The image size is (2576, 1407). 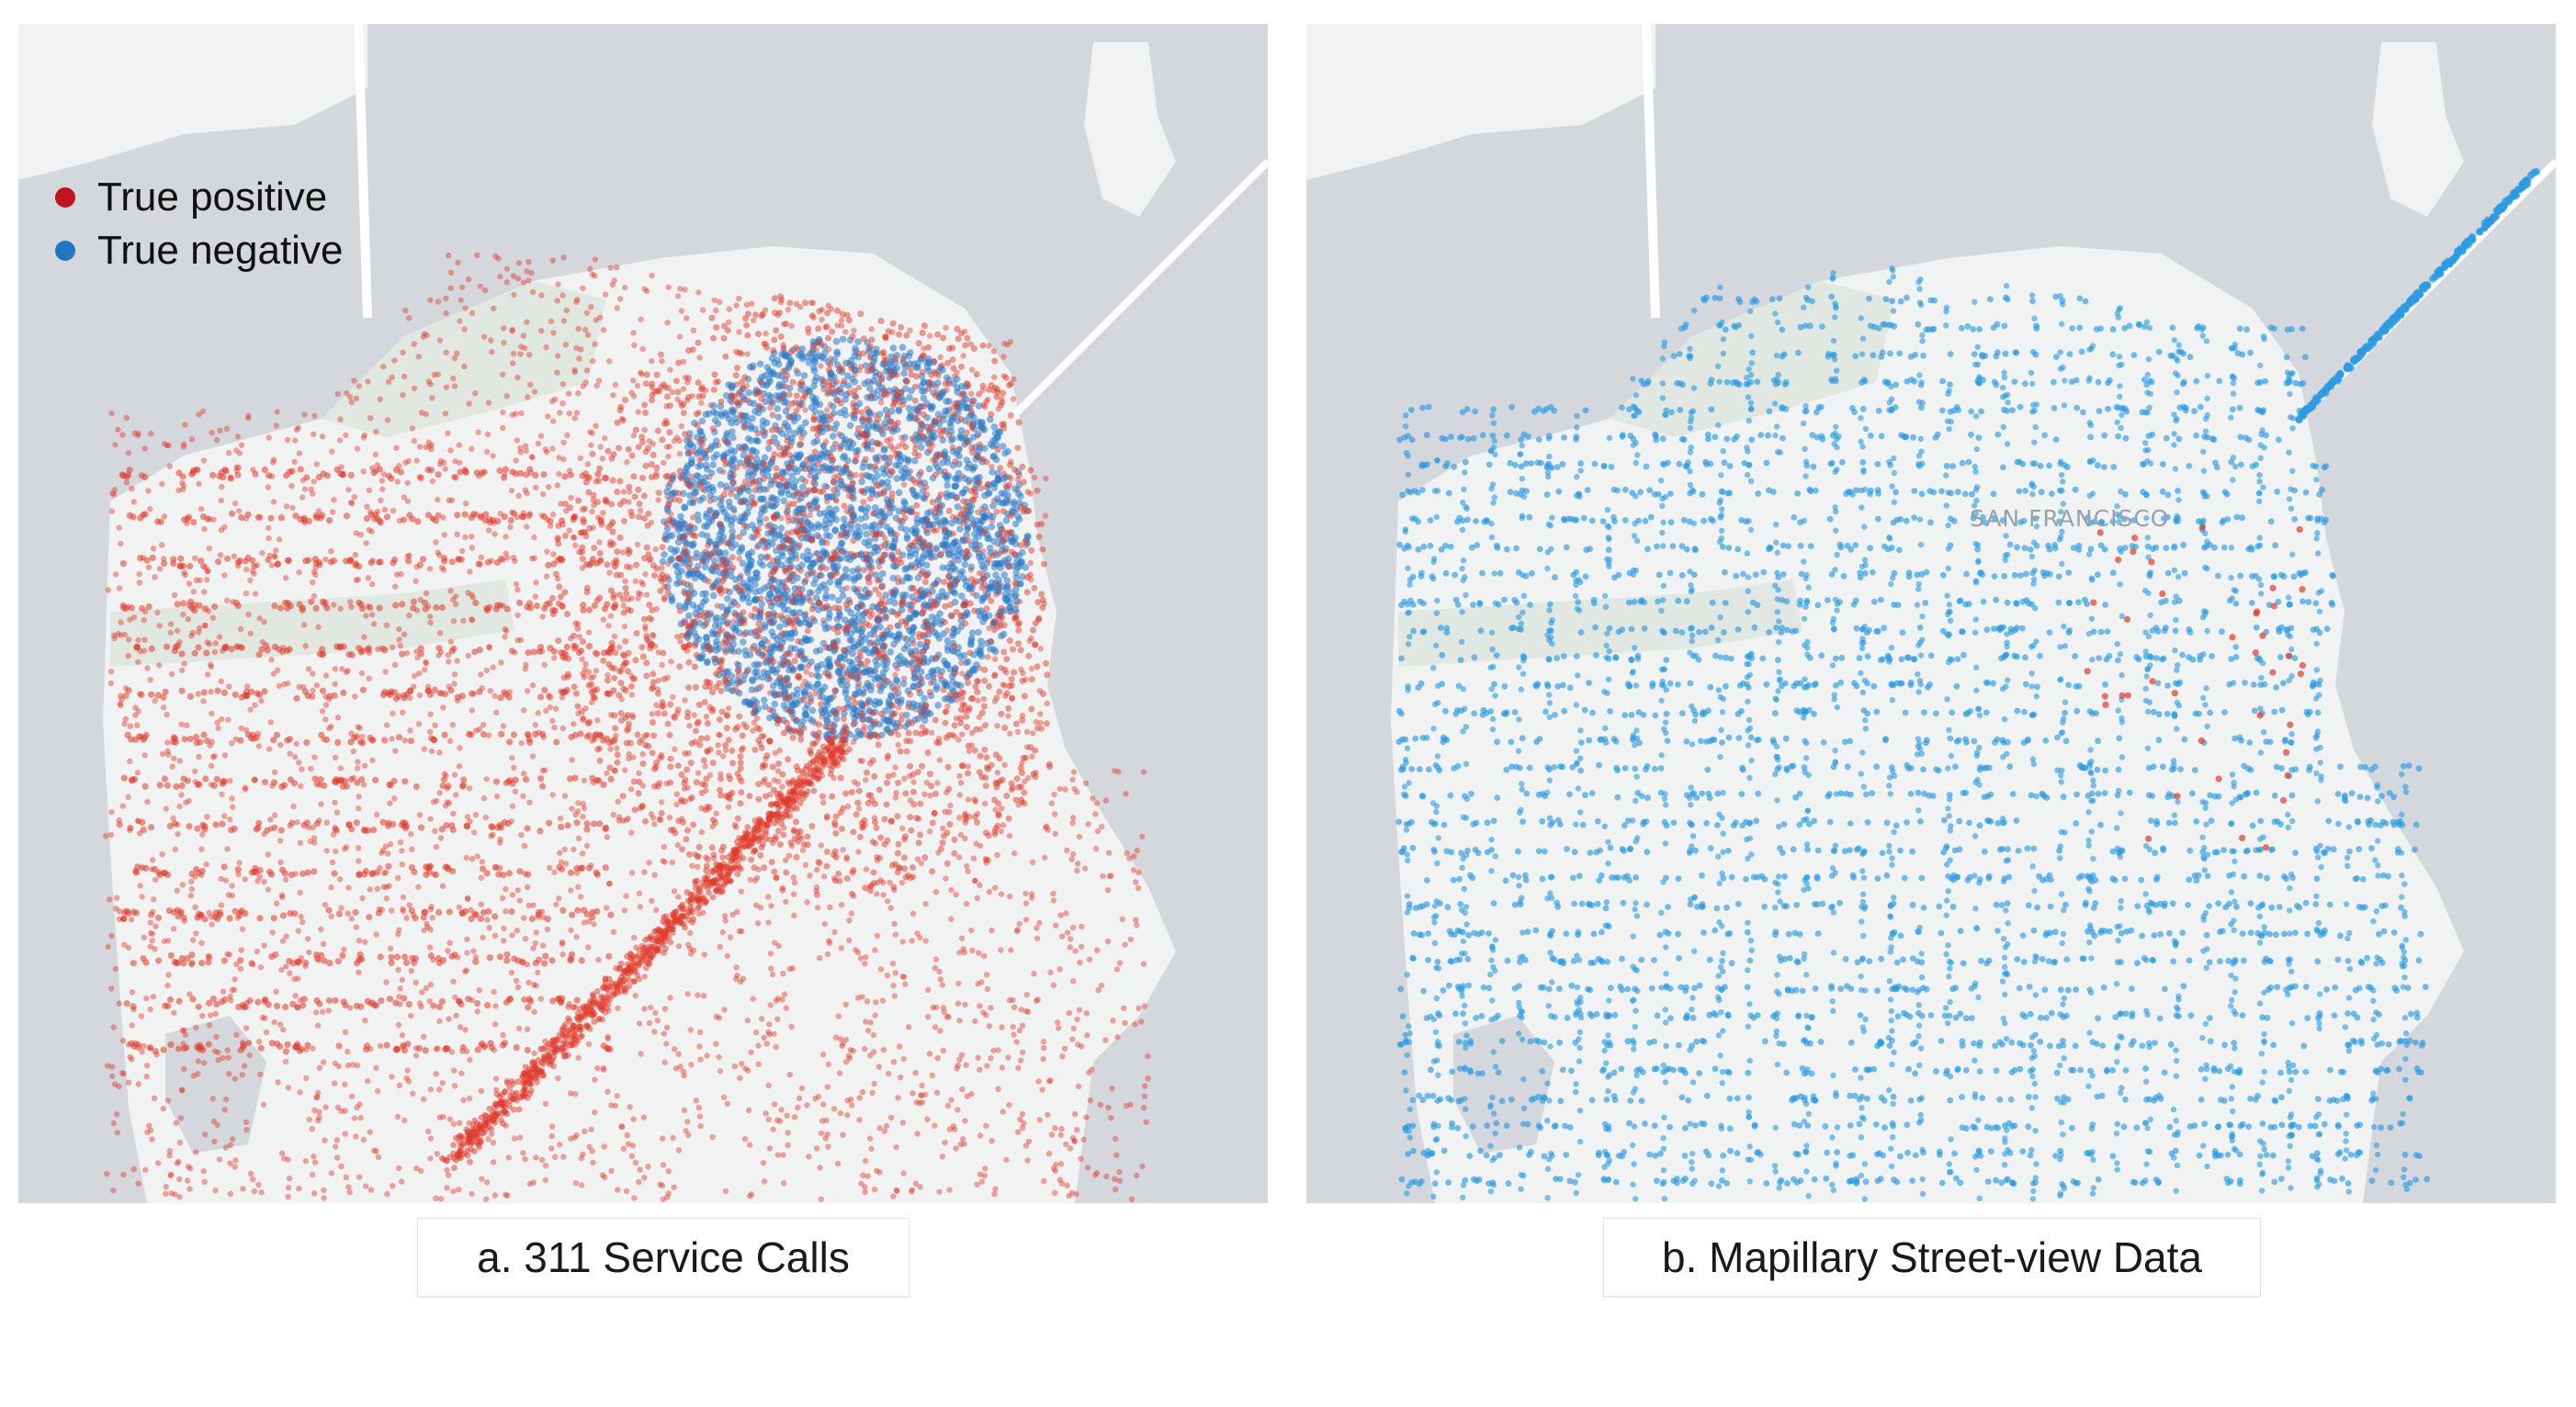 What do you see at coordinates (220, 251) in the screenshot?
I see `legend-label-true-negative: True negative` at bounding box center [220, 251].